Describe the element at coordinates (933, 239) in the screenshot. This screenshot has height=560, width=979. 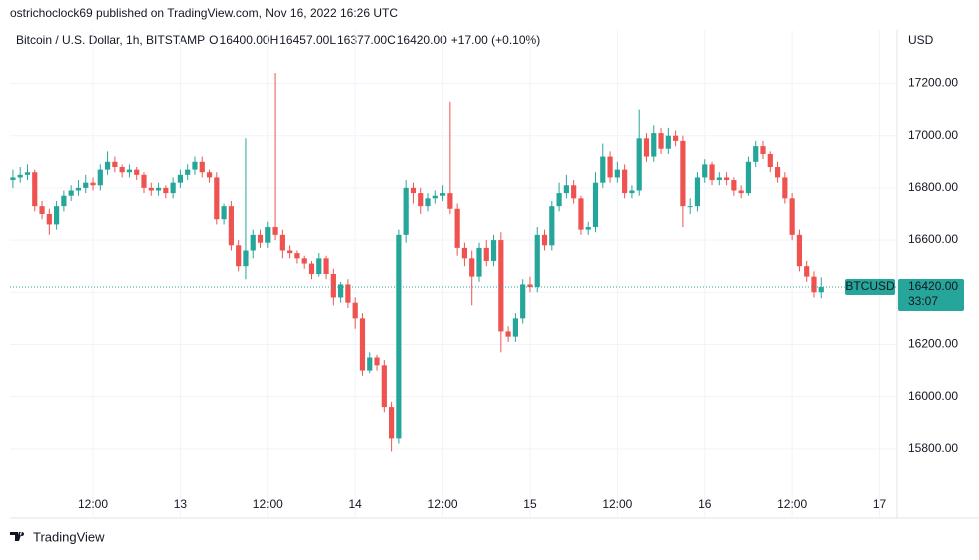
I see `y-tick-label: 16600.00` at that location.